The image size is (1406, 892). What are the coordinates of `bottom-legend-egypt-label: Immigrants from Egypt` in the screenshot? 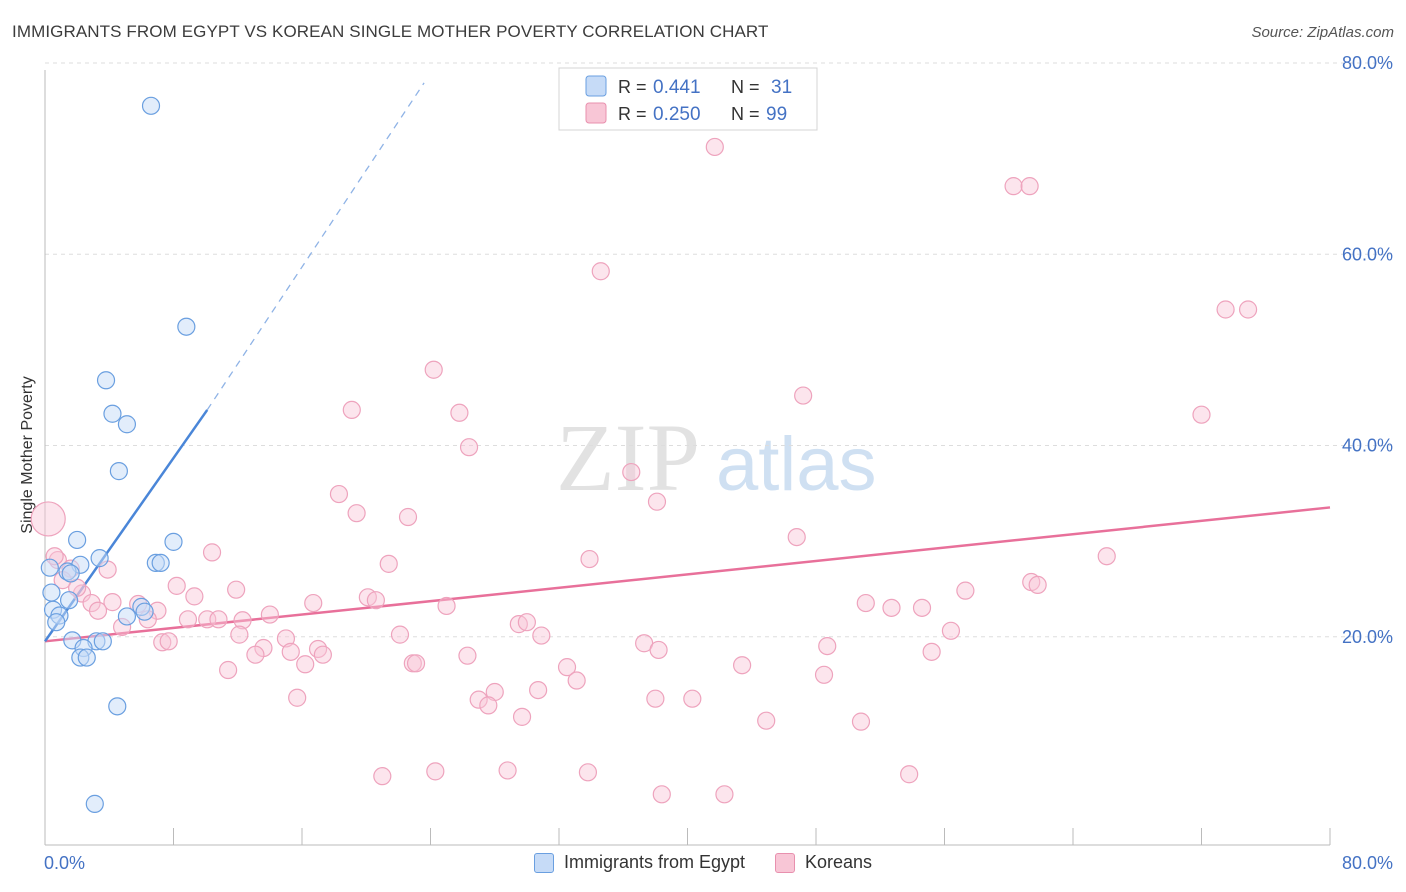 It's located at (654, 862).